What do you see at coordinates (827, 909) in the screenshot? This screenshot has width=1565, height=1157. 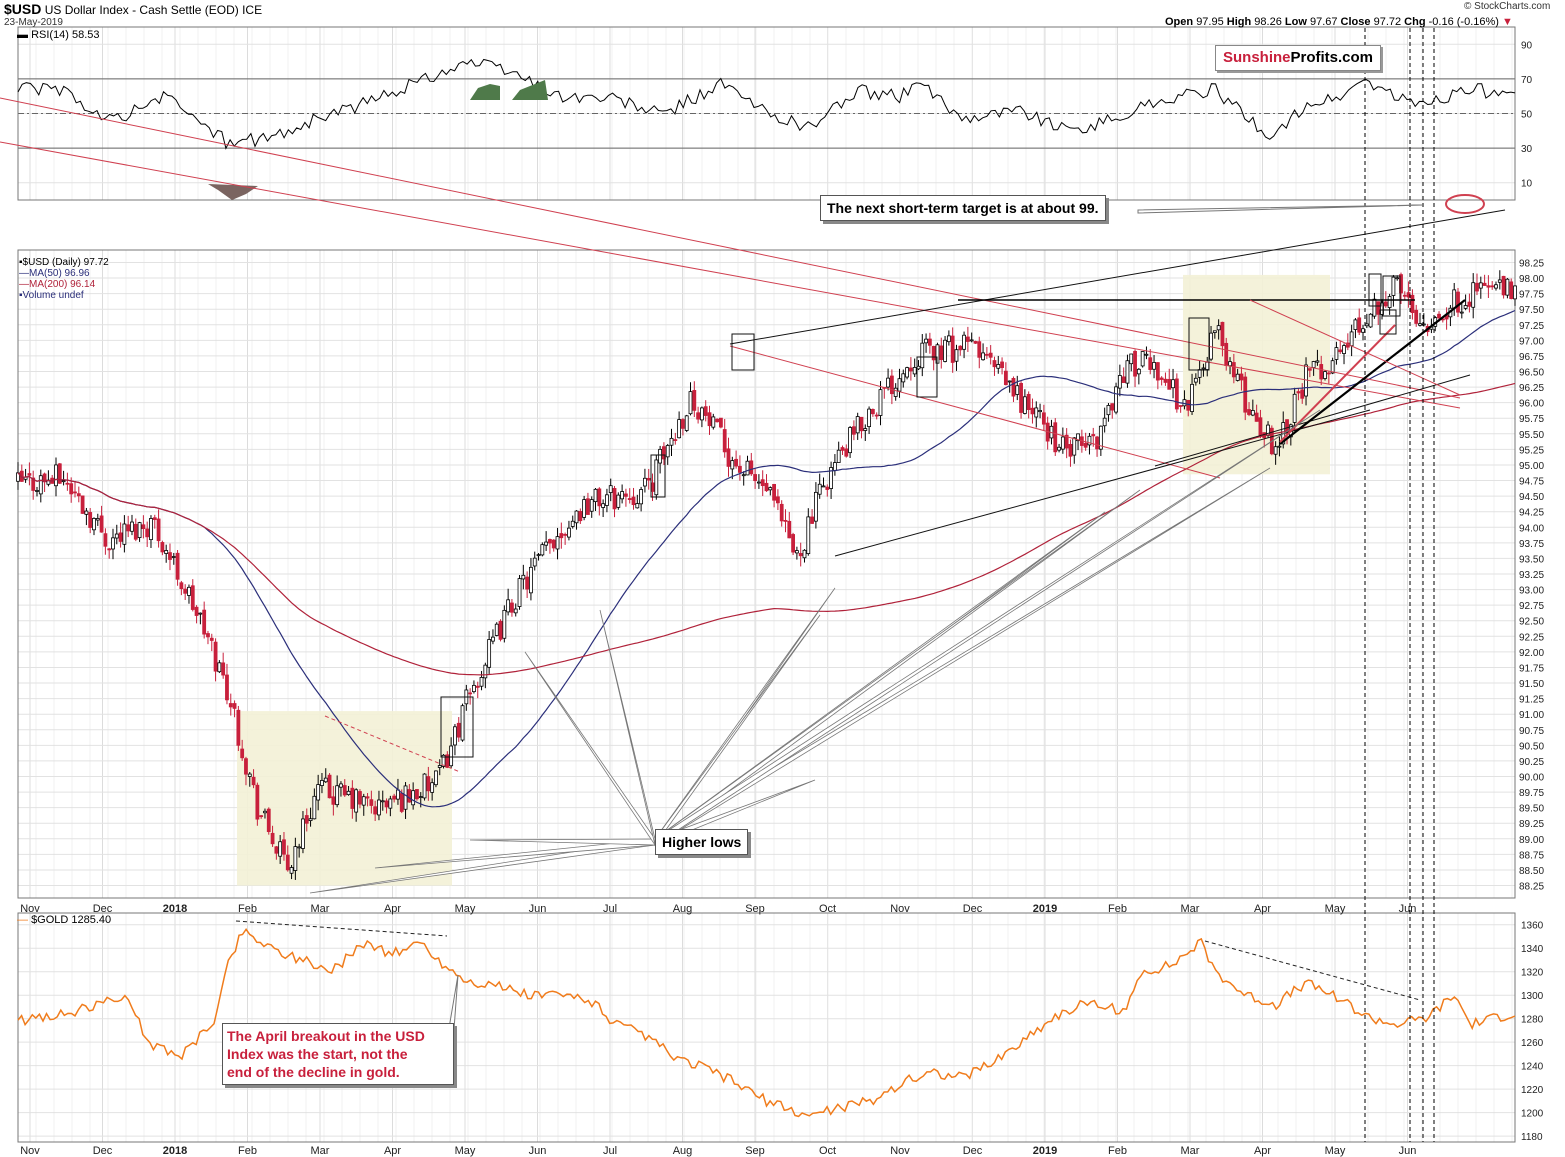 I see `x-tick-label-price: Oct` at bounding box center [827, 909].